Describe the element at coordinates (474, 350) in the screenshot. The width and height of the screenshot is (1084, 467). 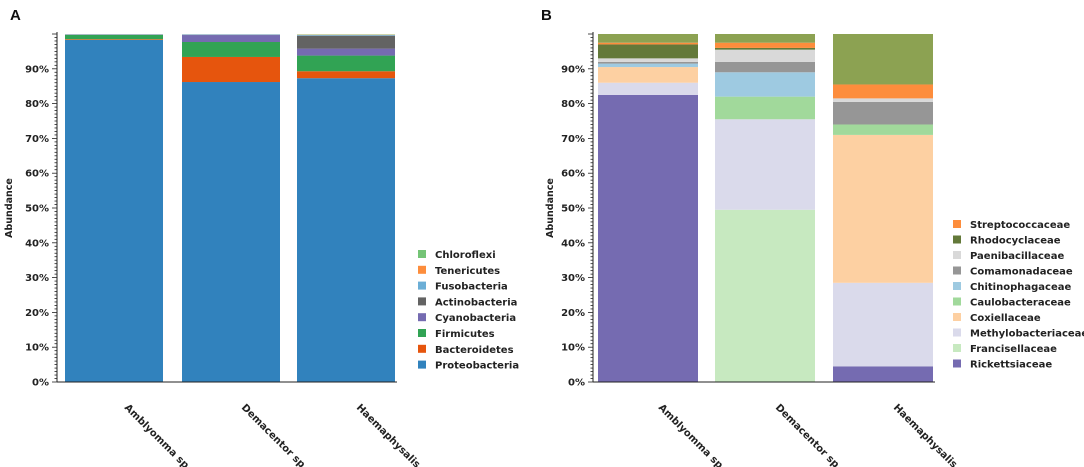
I see `legend-label: Bacteroidetes` at that location.